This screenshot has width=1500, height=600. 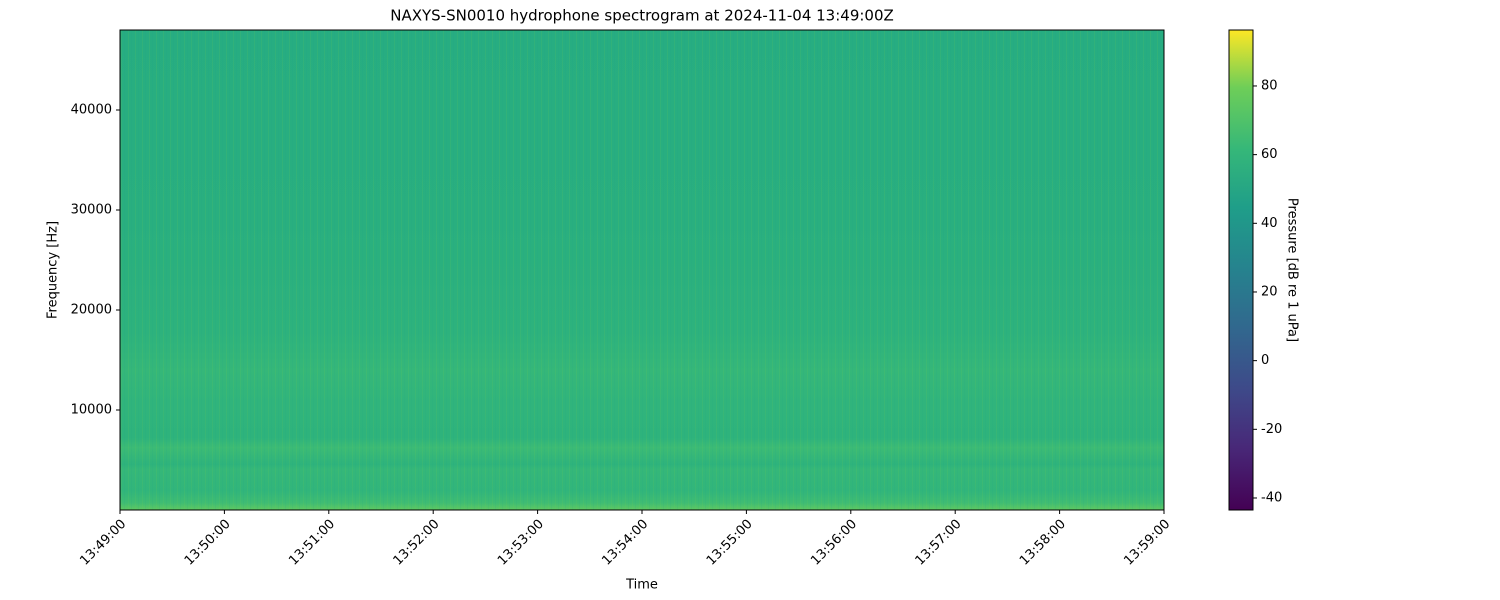 What do you see at coordinates (208, 543) in the screenshot?
I see `x-tick-label: 13:50:00` at bounding box center [208, 543].